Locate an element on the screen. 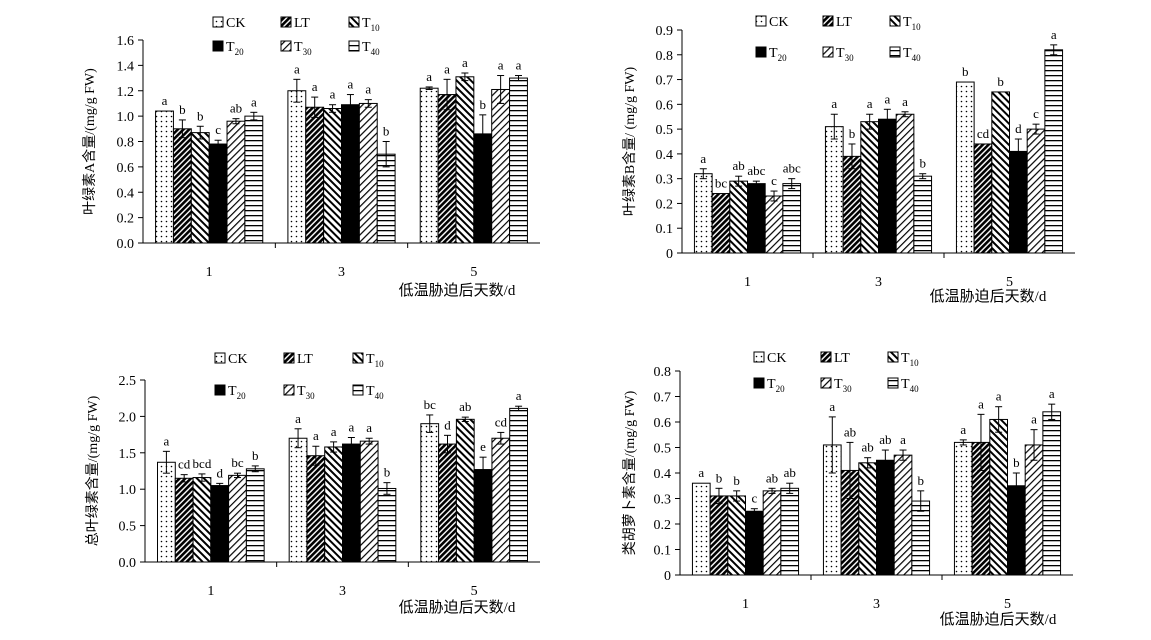 The width and height of the screenshot is (1151, 640). x-tick-label: 5 is located at coordinates (473, 272).